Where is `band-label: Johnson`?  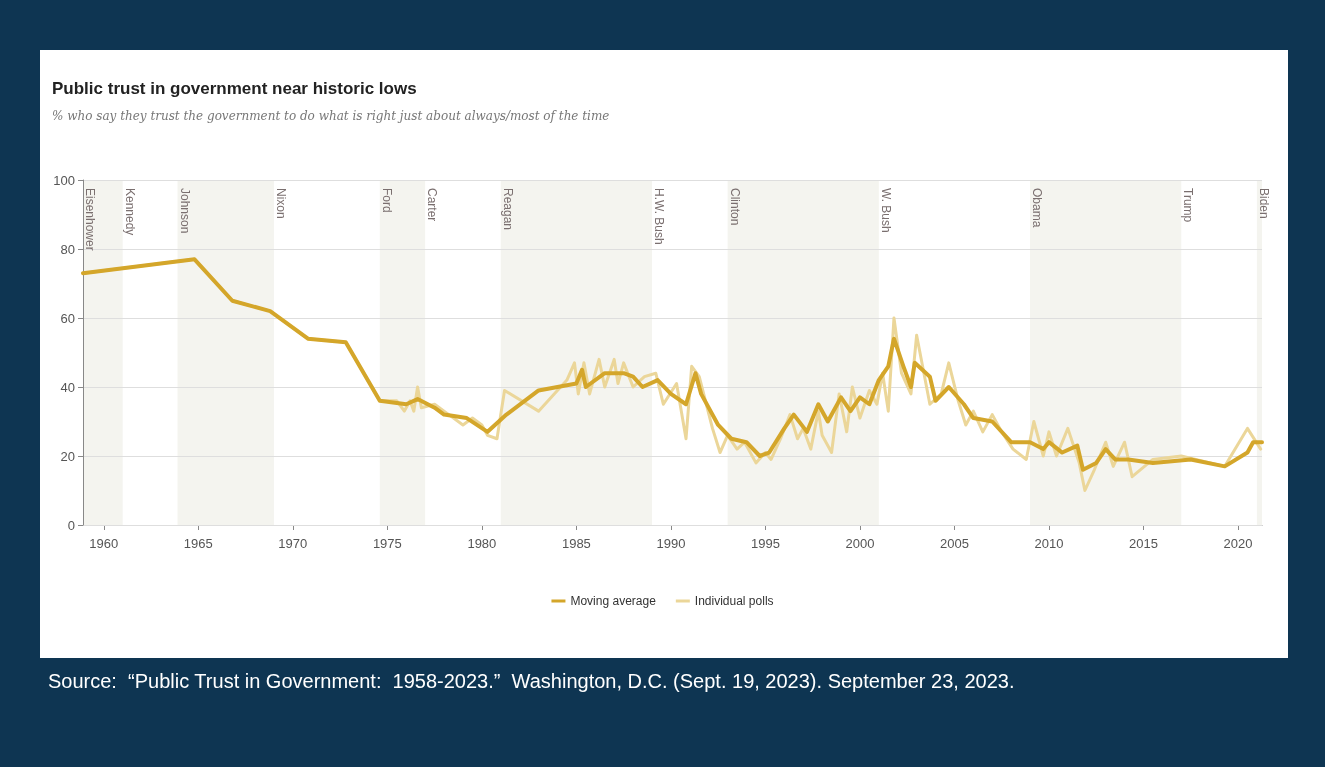 band-label: Johnson is located at coordinates (184, 211).